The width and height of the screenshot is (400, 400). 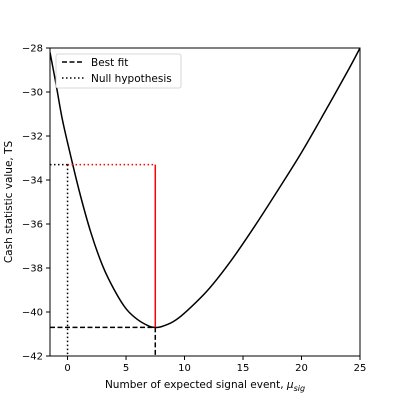 I want to click on y-tick-label: −32, so click(x=32, y=137).